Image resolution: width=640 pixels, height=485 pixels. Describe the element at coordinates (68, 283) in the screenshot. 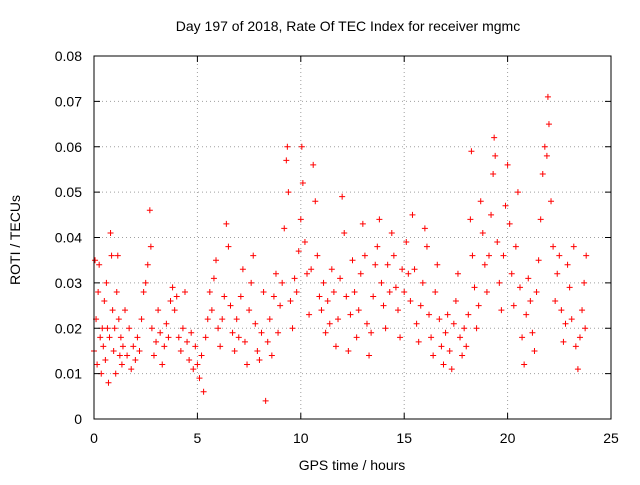

I see `y-tick-label: 0.03` at that location.